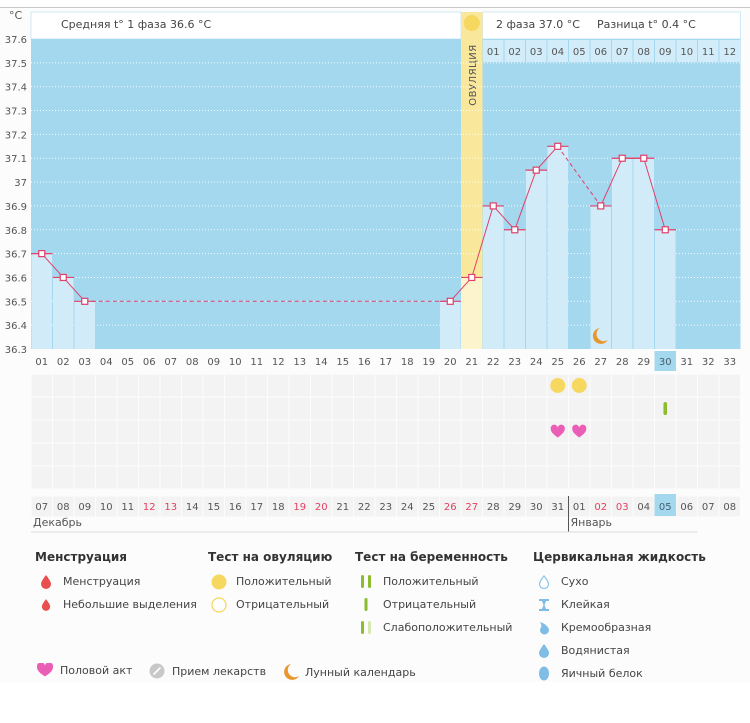 The image size is (750, 723). I want to click on calendar-date-label: 13, so click(170, 507).